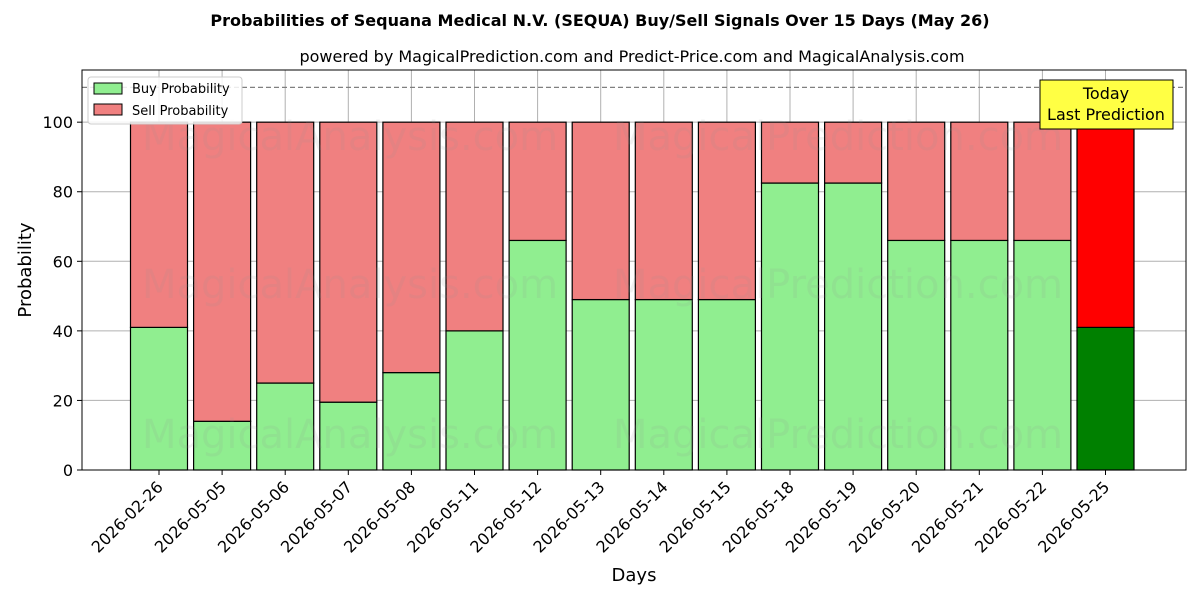  What do you see at coordinates (68, 470) in the screenshot?
I see `y-tick-label: 0` at bounding box center [68, 470].